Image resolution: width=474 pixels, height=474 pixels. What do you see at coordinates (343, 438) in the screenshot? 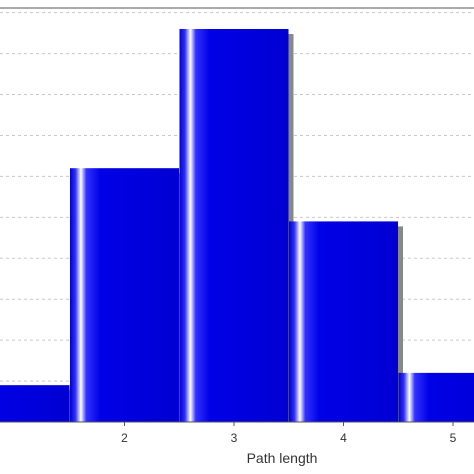
I see `x-tick-label: 4` at bounding box center [343, 438].